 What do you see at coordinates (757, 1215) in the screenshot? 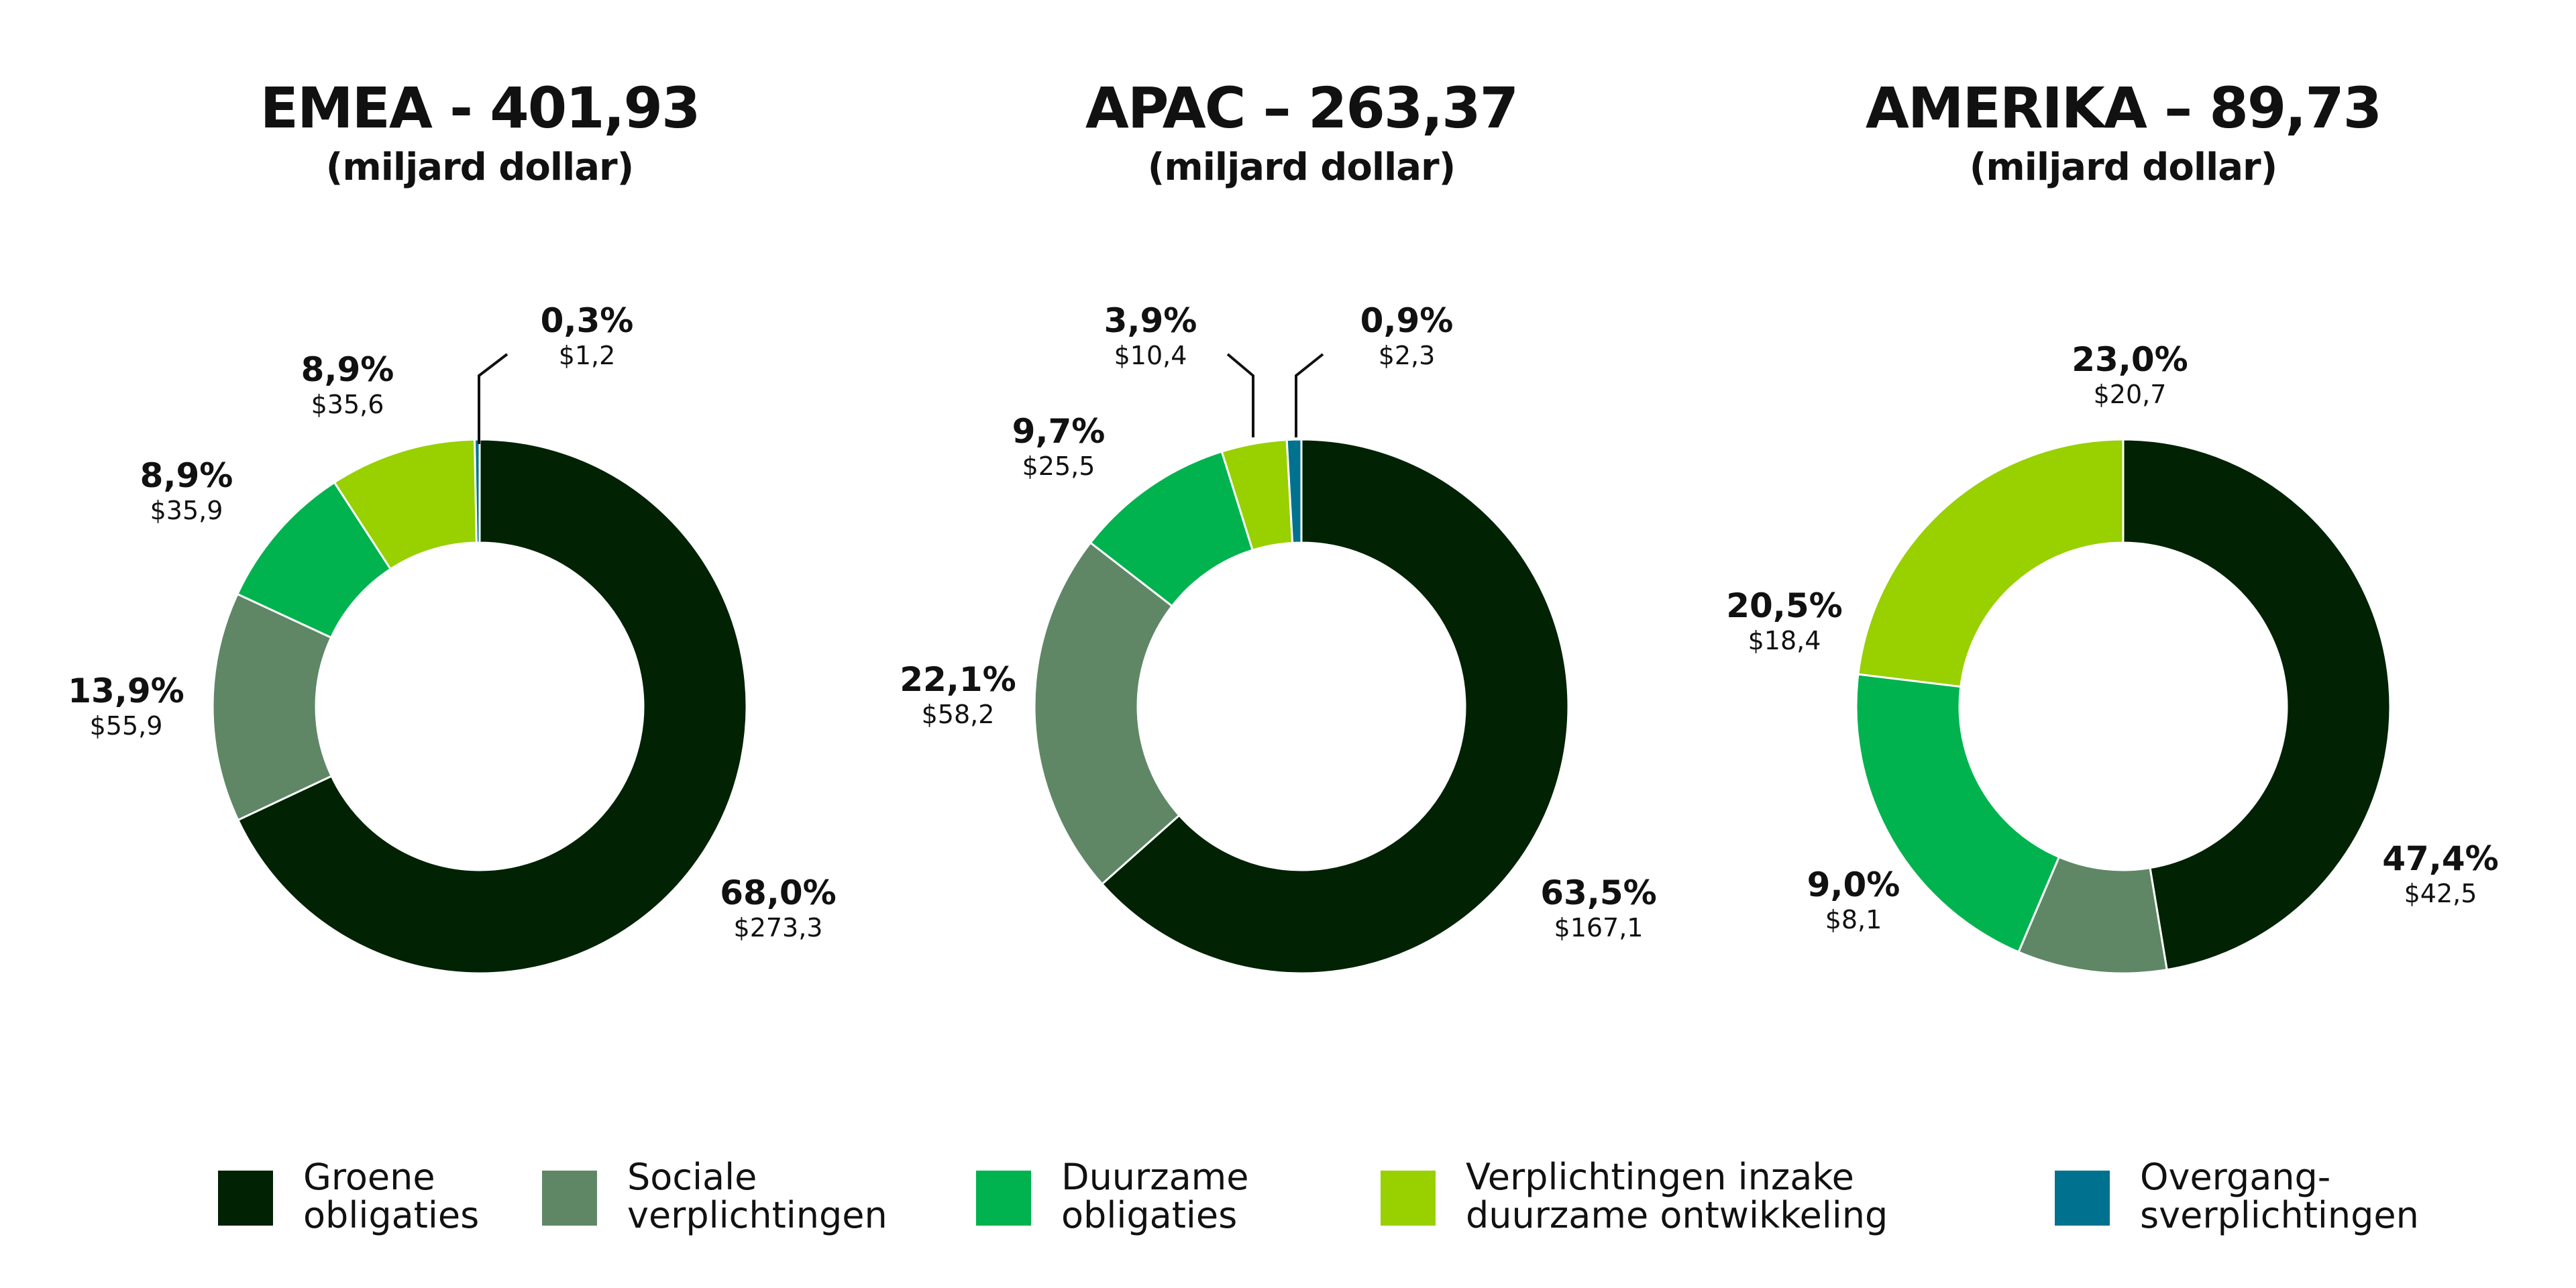
I see `legend-label: verplichtingen` at bounding box center [757, 1215].